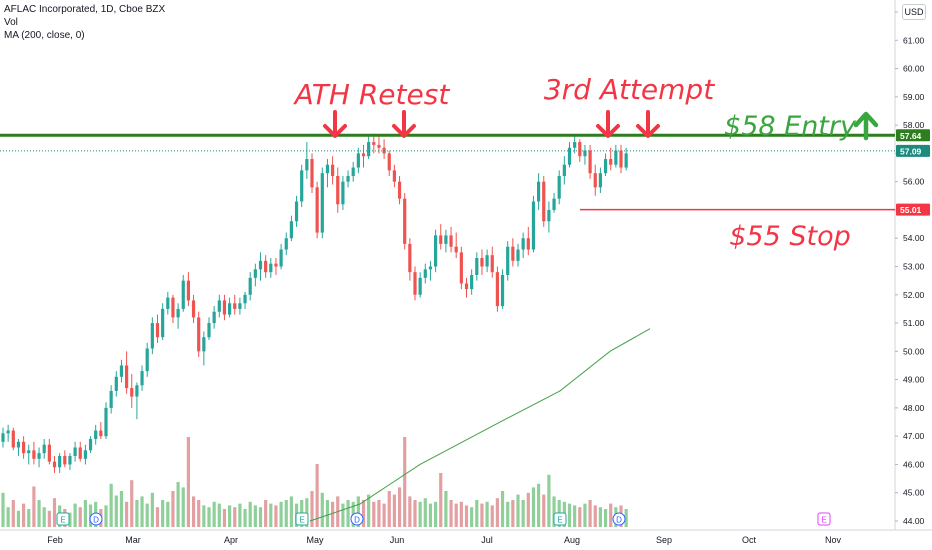 The height and width of the screenshot is (550, 932). Describe the element at coordinates (913, 209) in the screenshot. I see `stop-price-tag` at that location.